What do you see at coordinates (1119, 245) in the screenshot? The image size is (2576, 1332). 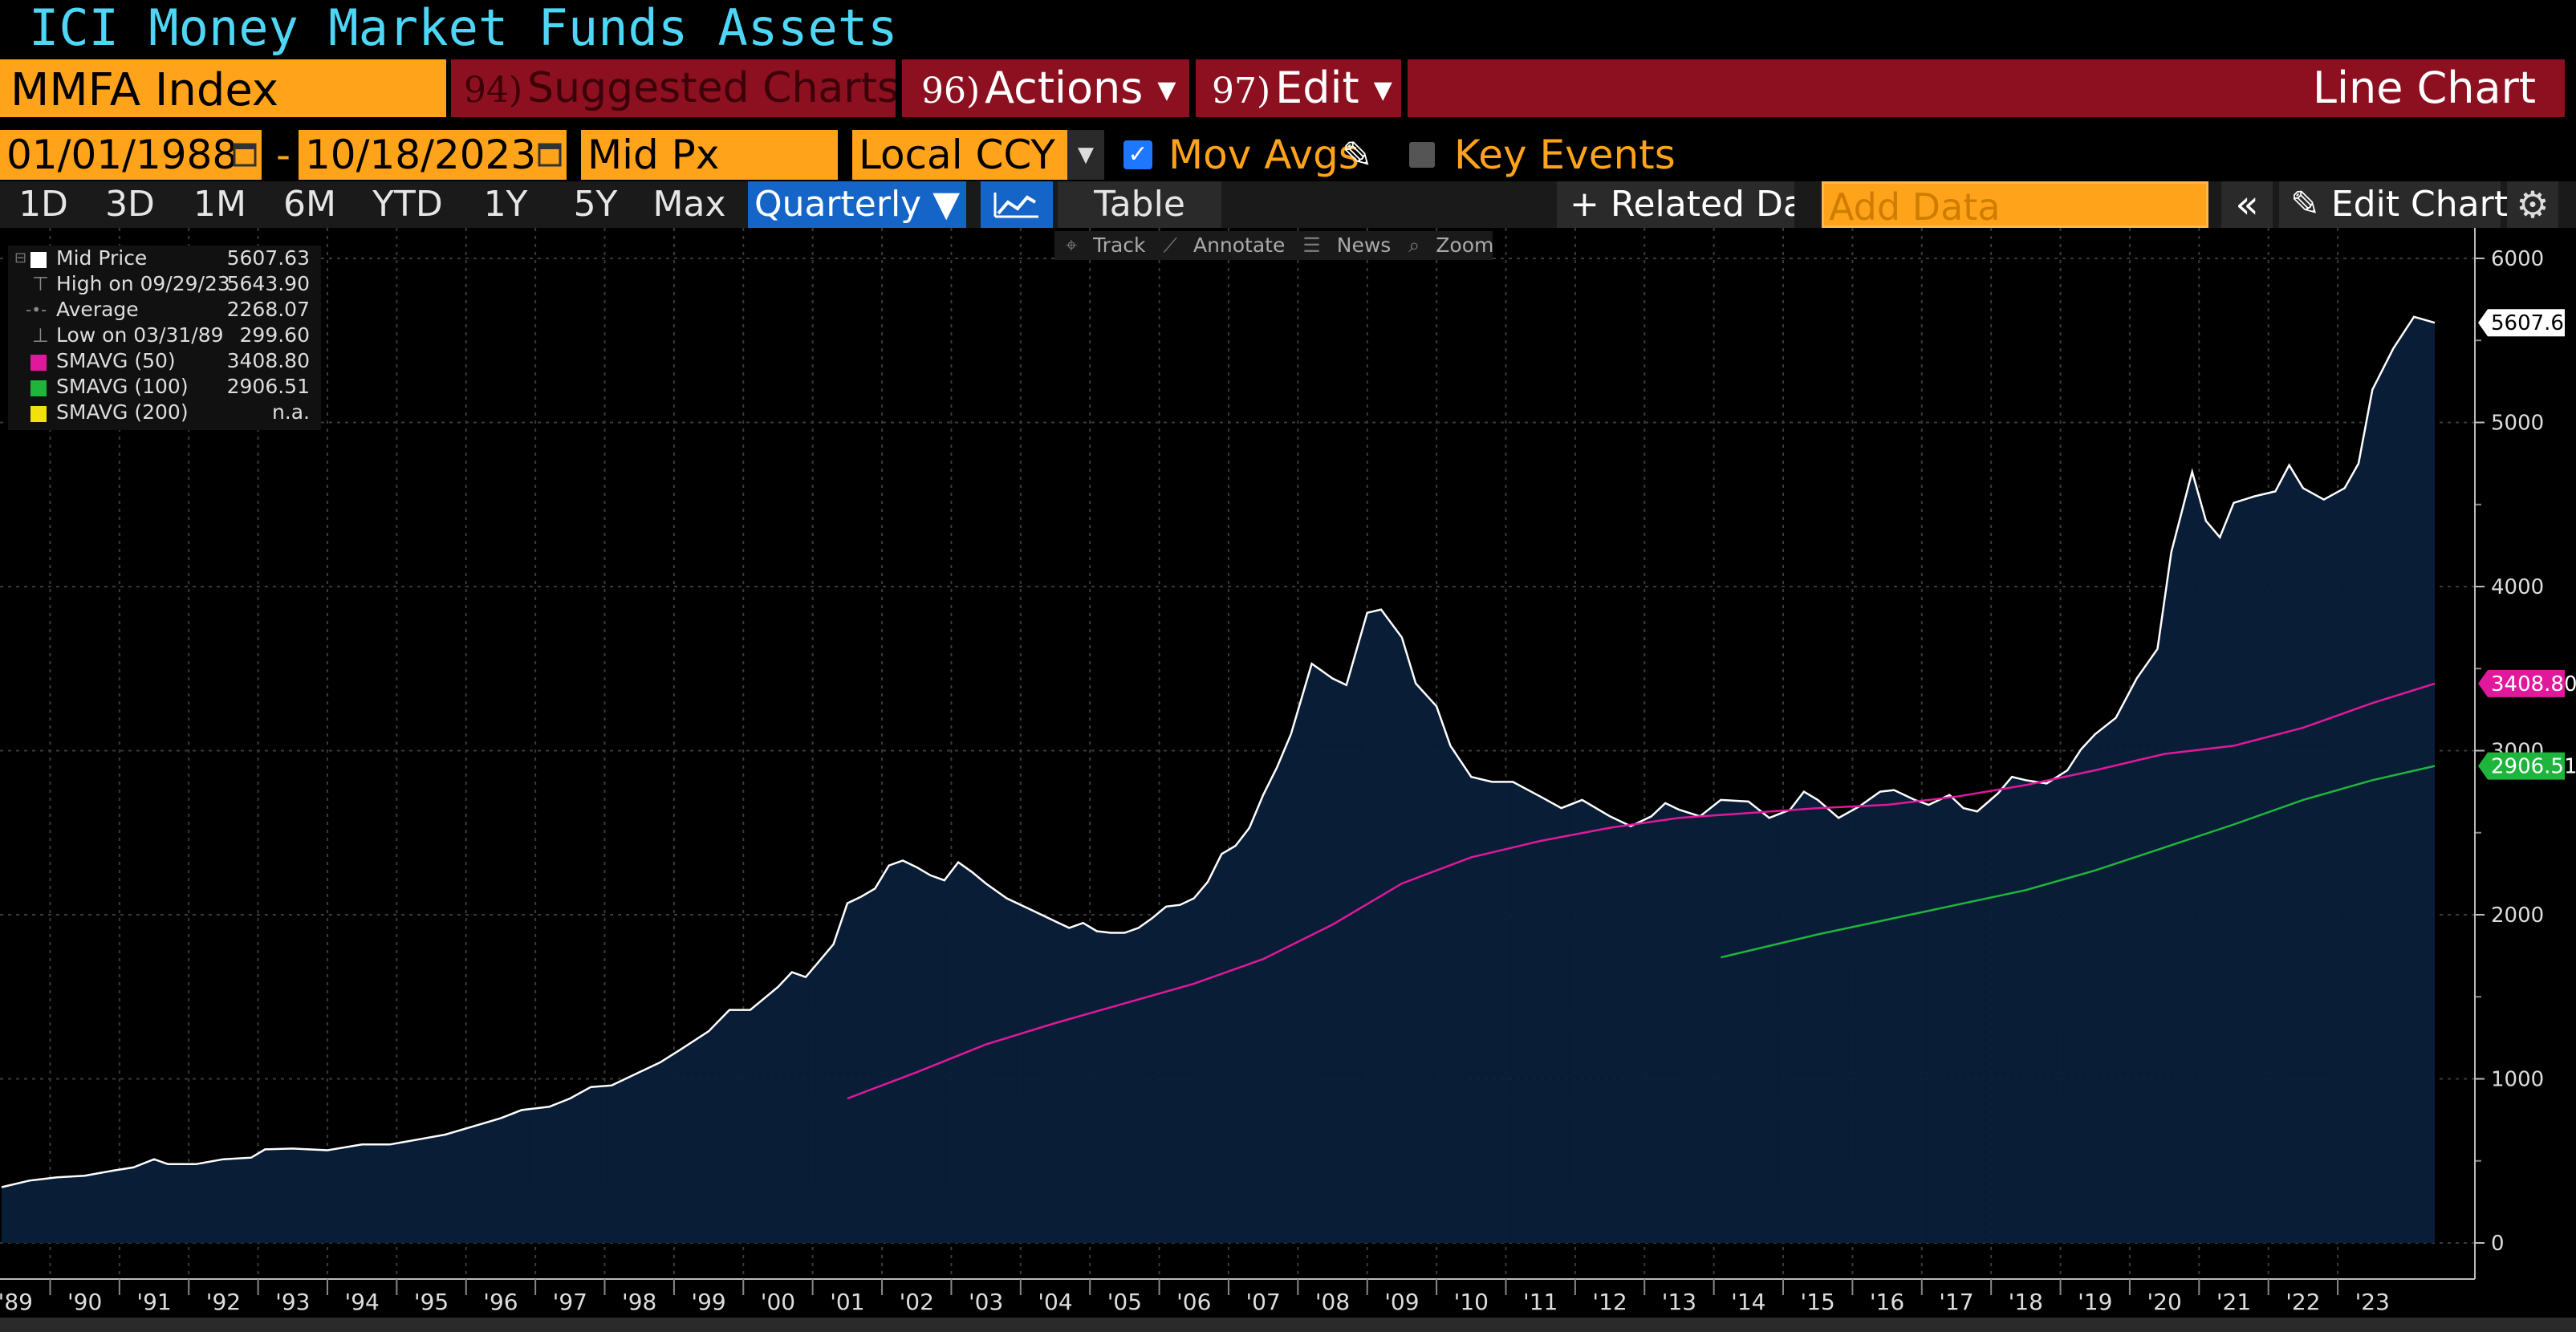 I see `track-tool: Track` at bounding box center [1119, 245].